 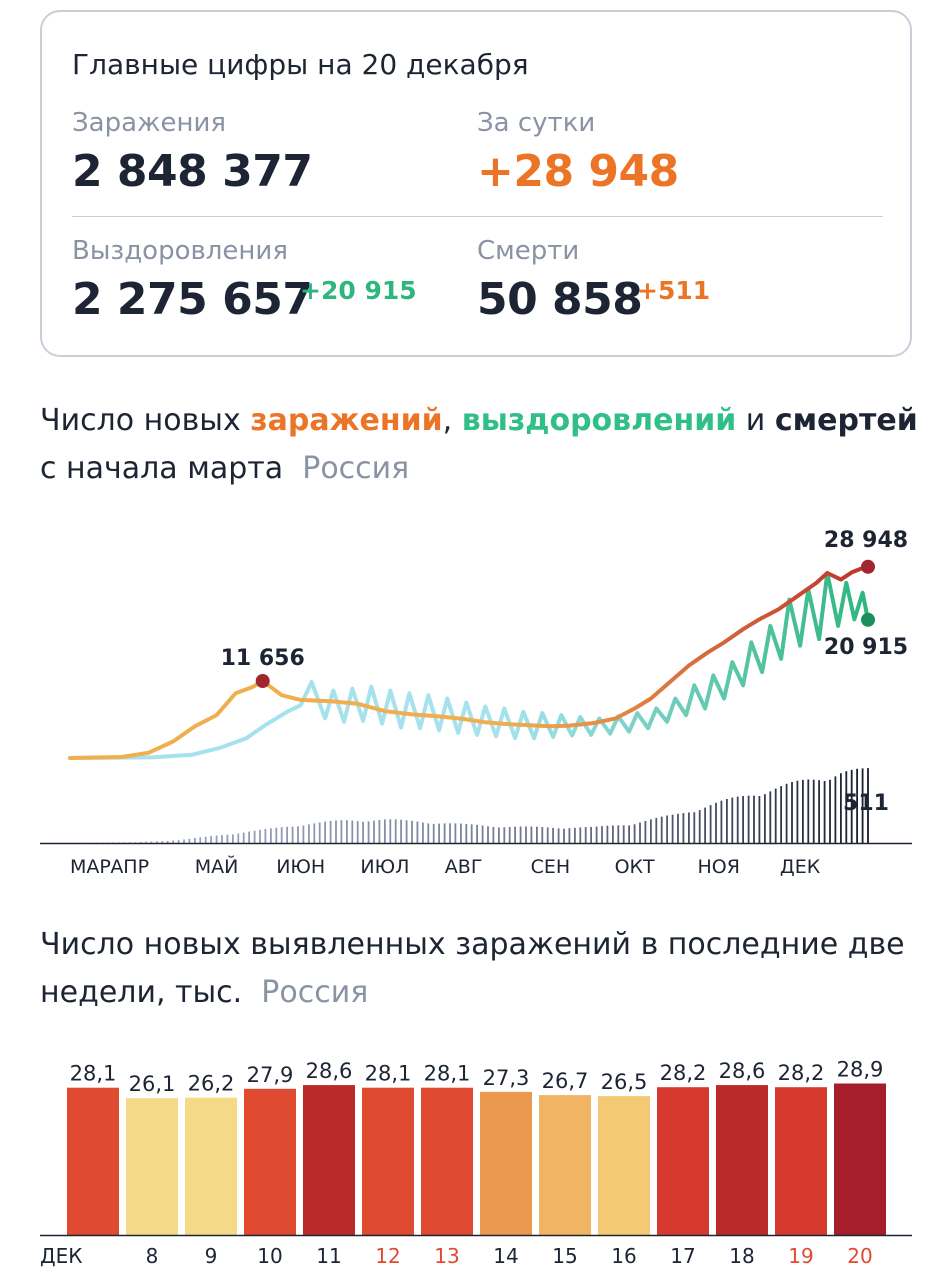 I want to click on deaths-label: Смерти, so click(x=528, y=251).